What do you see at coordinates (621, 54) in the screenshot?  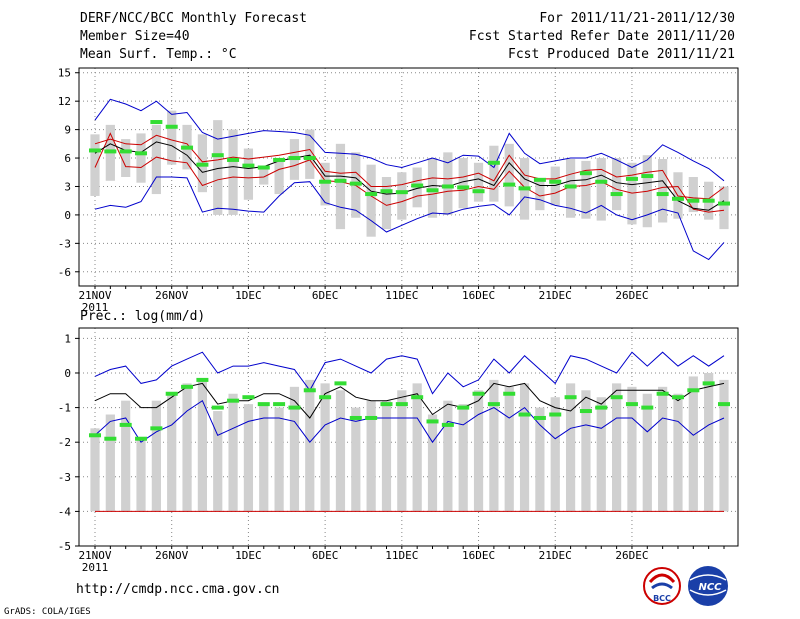 I see `forecast-produced-date: Fcst Produced Date 2011/11/21` at bounding box center [621, 54].